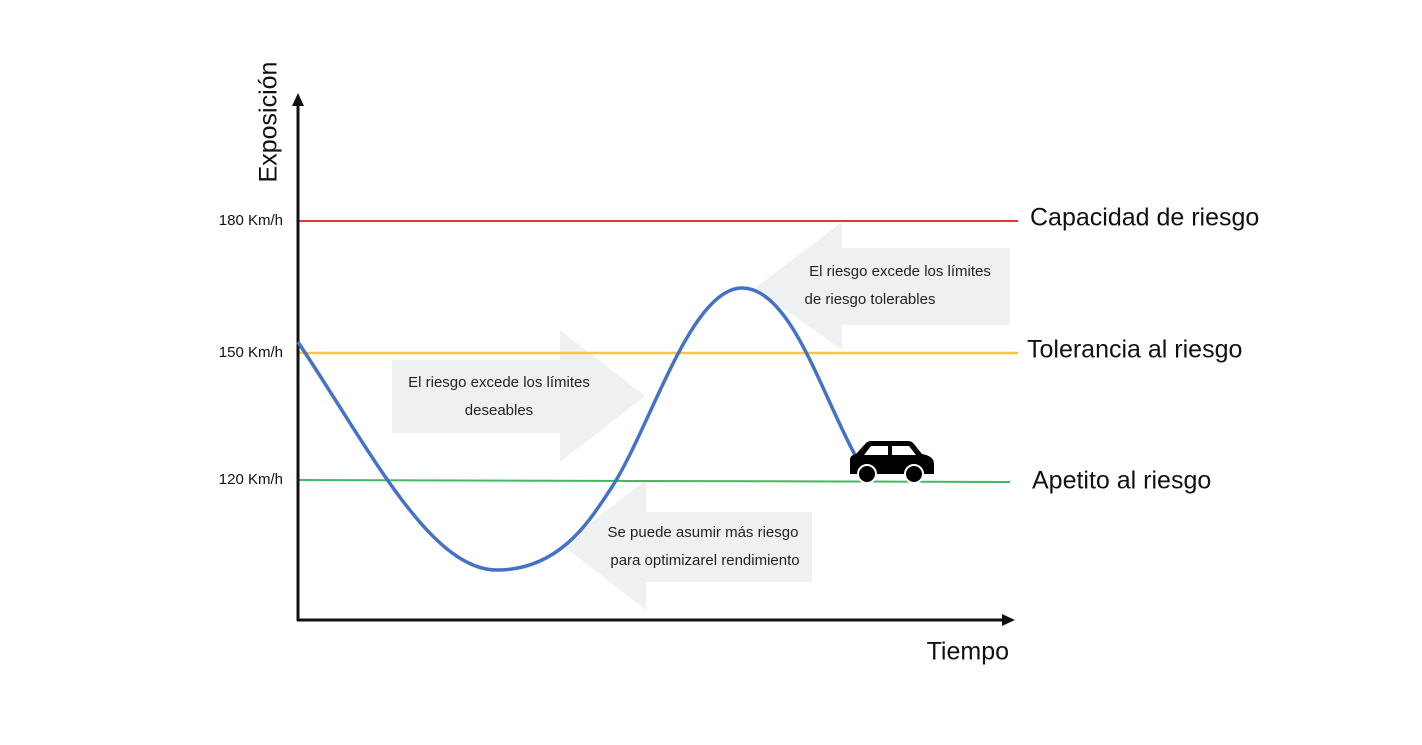 Image resolution: width=1422 pixels, height=745 pixels. Describe the element at coordinates (1008, 620) in the screenshot. I see `x-axis-arrow` at that location.